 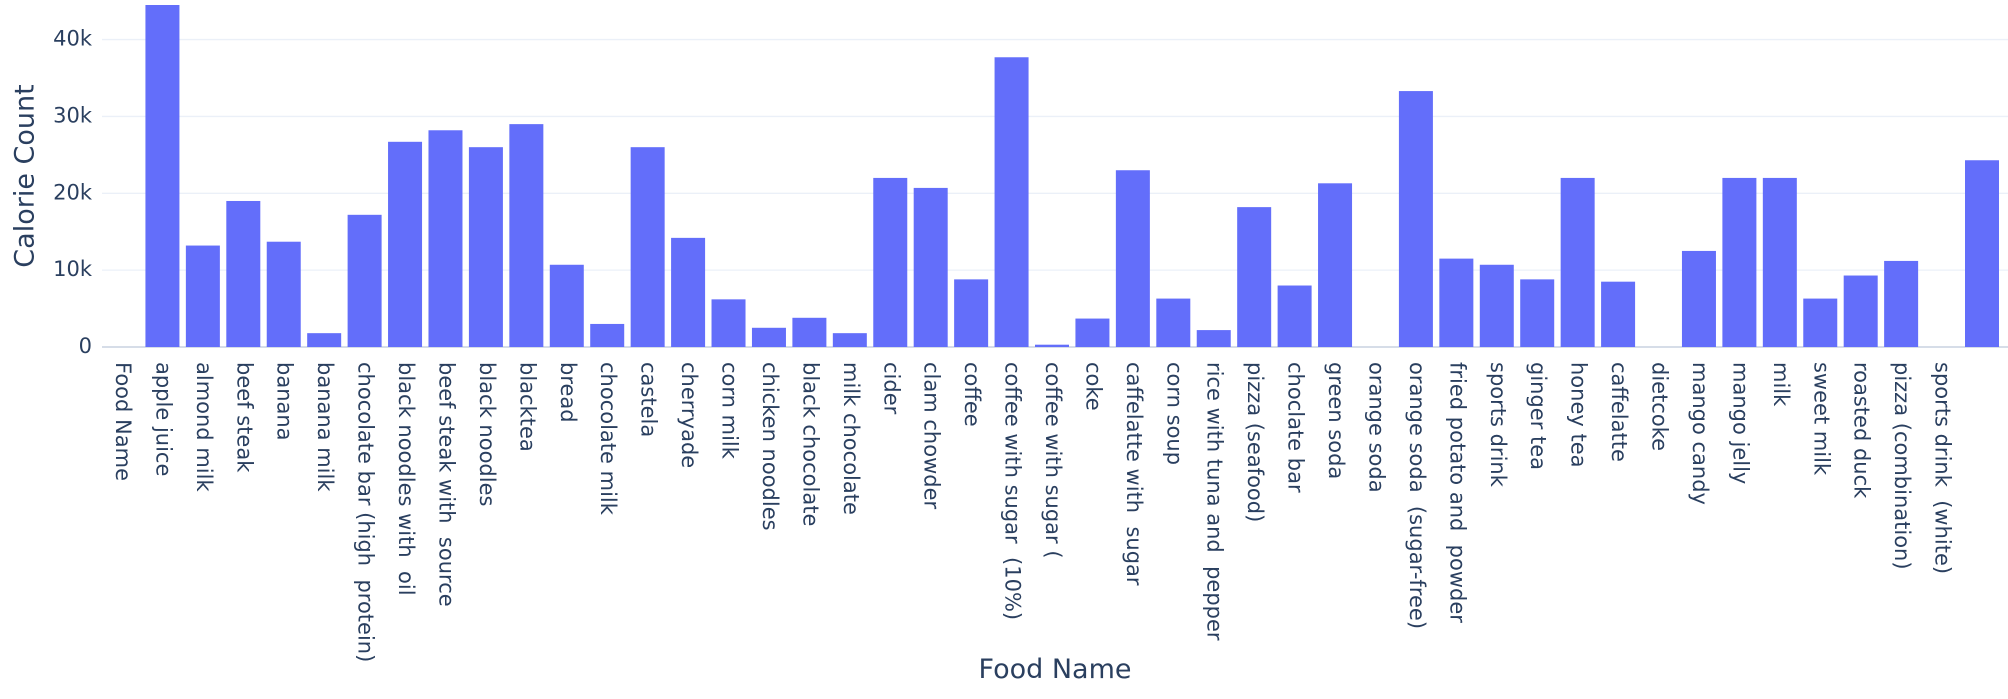 I want to click on x-tick-label: coke, so click(x=1093, y=386).